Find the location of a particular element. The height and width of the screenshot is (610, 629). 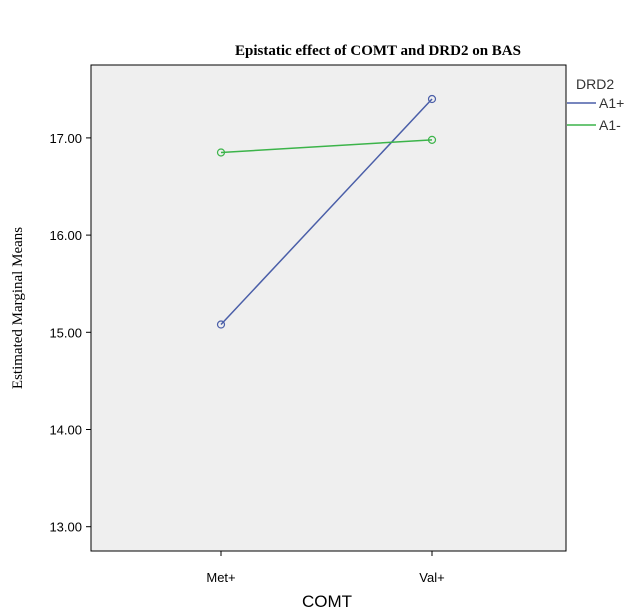

data-point-A1+-Met+ is located at coordinates (221, 324).